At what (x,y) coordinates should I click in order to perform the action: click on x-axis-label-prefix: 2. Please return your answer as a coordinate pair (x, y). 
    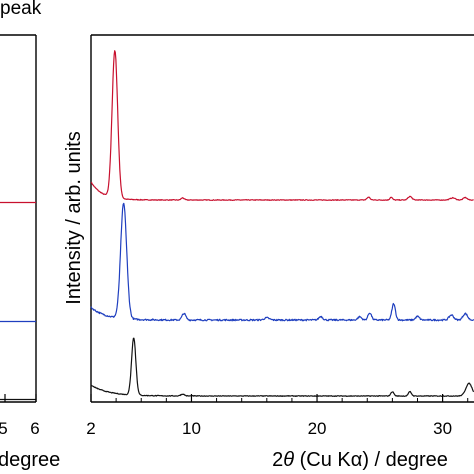
    Looking at the image, I should click on (277, 460).